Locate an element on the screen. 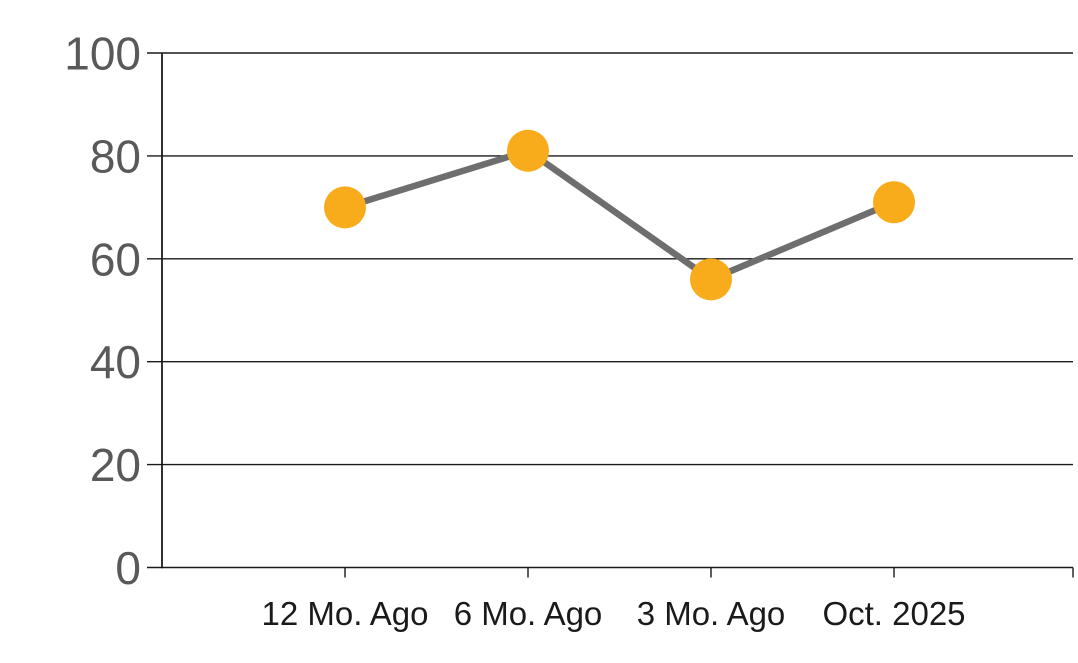 The height and width of the screenshot is (663, 1078). y-tick-label: 60 is located at coordinates (115, 259).